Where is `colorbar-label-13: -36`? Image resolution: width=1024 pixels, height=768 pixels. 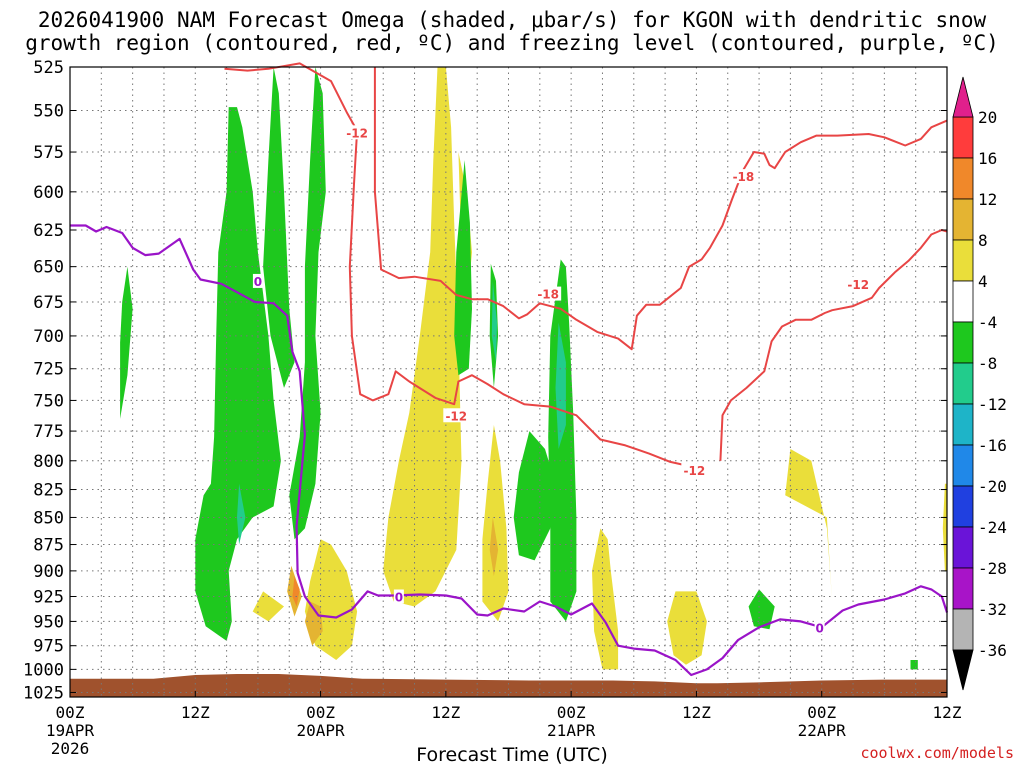
colorbar-label-13: -36 is located at coordinates (992, 650).